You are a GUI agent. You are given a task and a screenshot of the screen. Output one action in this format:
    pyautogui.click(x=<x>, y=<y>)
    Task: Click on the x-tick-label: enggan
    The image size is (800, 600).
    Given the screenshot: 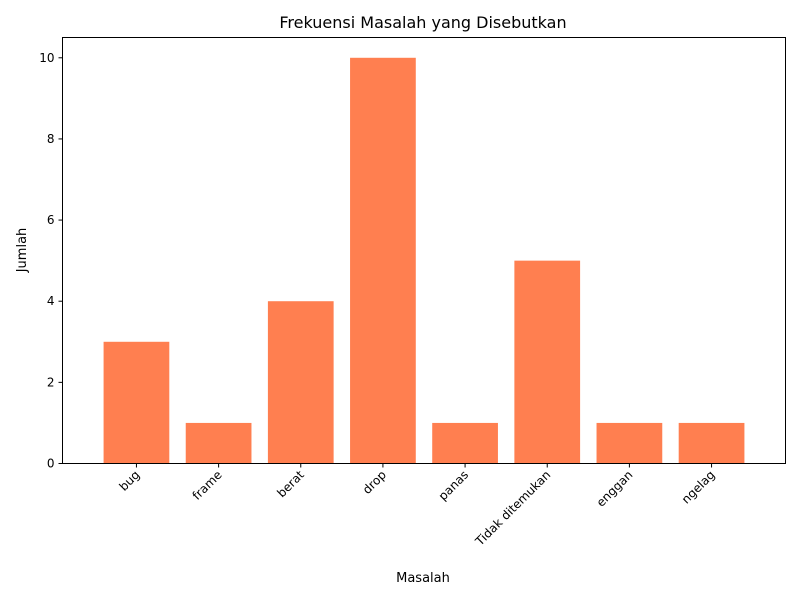 What is the action you would take?
    pyautogui.click(x=615, y=489)
    